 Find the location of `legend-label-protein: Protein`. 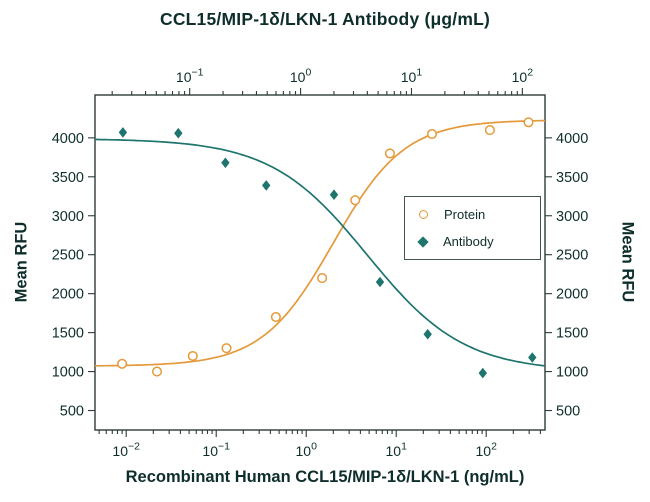

legend-label-protein: Protein is located at coordinates (465, 214).